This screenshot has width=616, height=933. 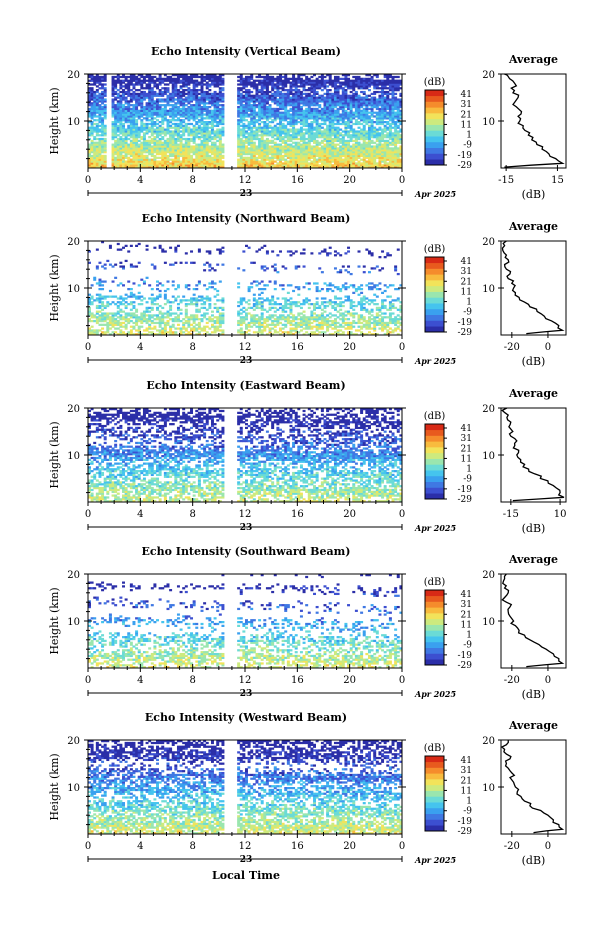 What do you see at coordinates (73, 122) in the screenshot?
I see `y-tick-label: 10` at bounding box center [73, 122].